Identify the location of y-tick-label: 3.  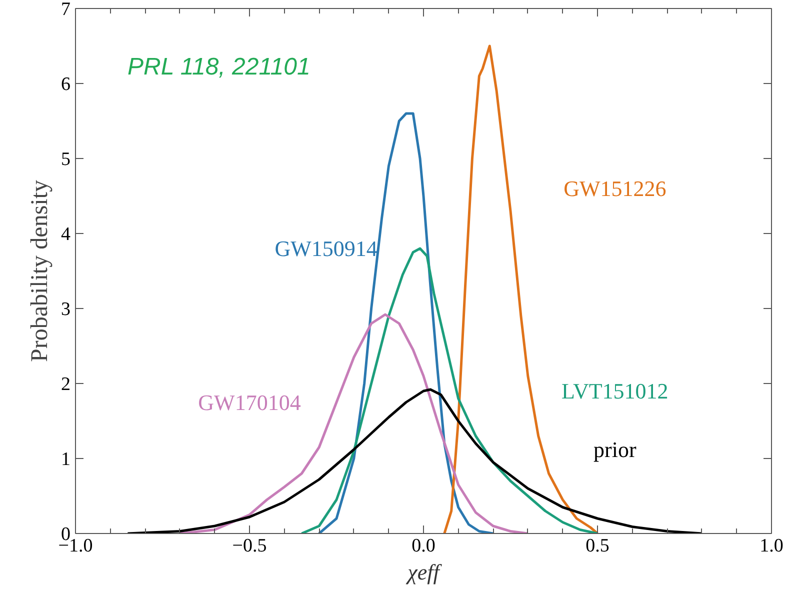
(65, 309).